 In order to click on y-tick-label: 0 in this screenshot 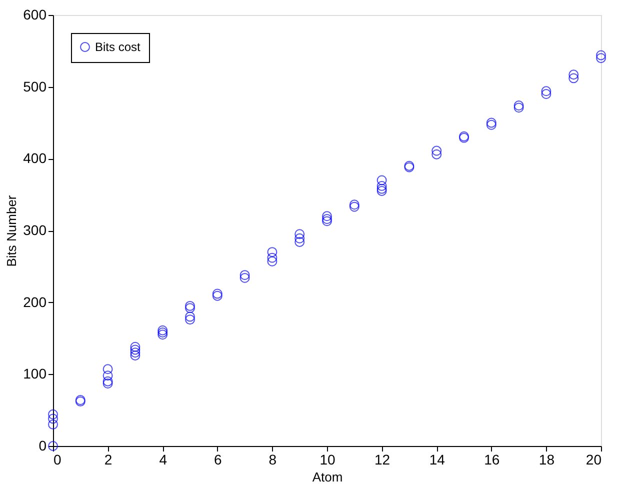, I will do `click(42, 446)`.